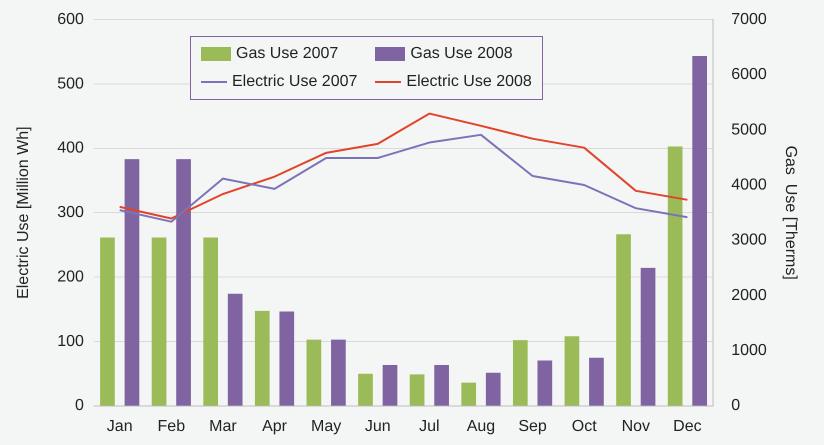 The width and height of the screenshot is (824, 445). What do you see at coordinates (70, 83) in the screenshot?
I see `y-tick-label: 500` at bounding box center [70, 83].